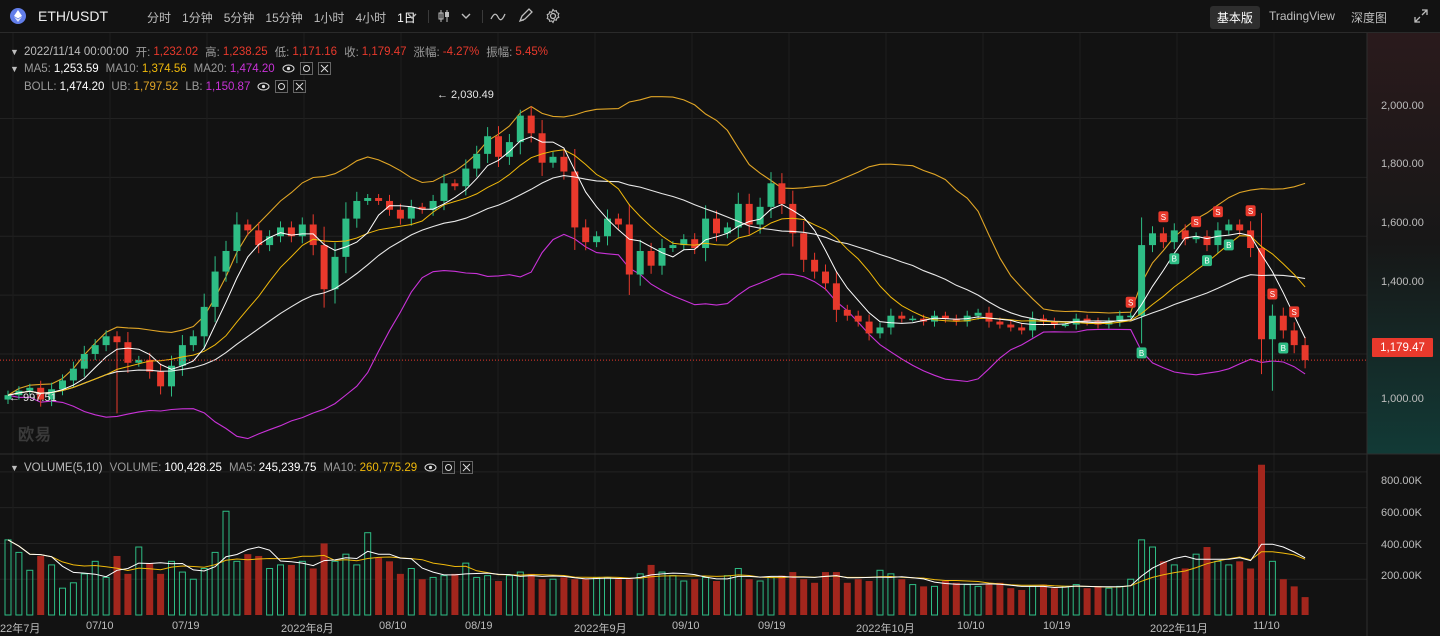  What do you see at coordinates (1301, 16) in the screenshot?
I see `tab-tradingview: TradingView` at bounding box center [1301, 16].